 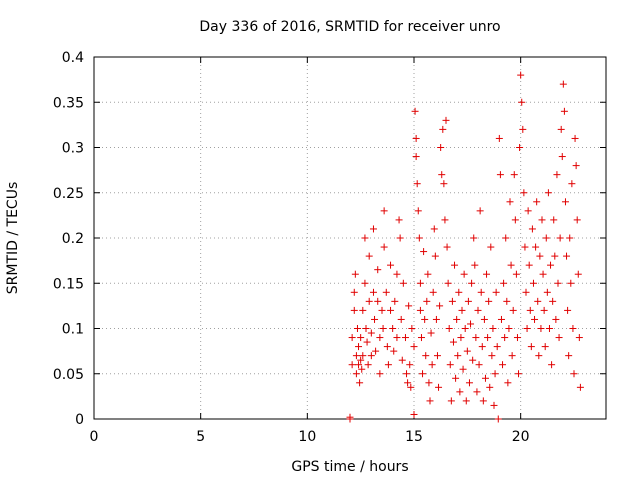 I want to click on y-tick-label: 0, so click(x=79, y=420).